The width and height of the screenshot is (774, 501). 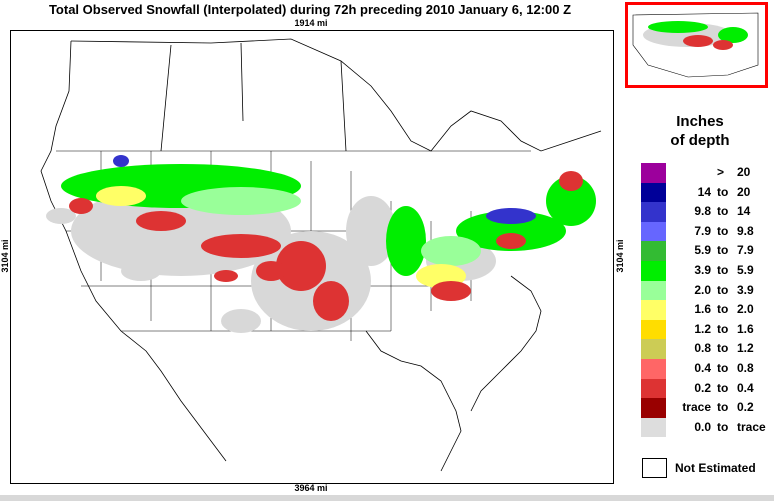 I want to click on legend-range-high: trace, so click(x=751, y=426).